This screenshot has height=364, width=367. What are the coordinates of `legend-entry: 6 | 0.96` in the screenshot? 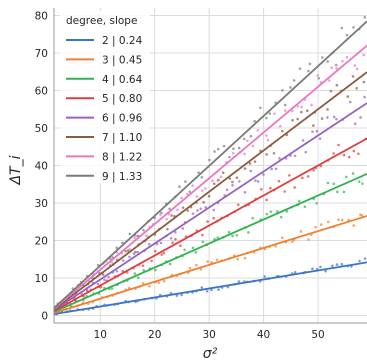 It's located at (122, 119).